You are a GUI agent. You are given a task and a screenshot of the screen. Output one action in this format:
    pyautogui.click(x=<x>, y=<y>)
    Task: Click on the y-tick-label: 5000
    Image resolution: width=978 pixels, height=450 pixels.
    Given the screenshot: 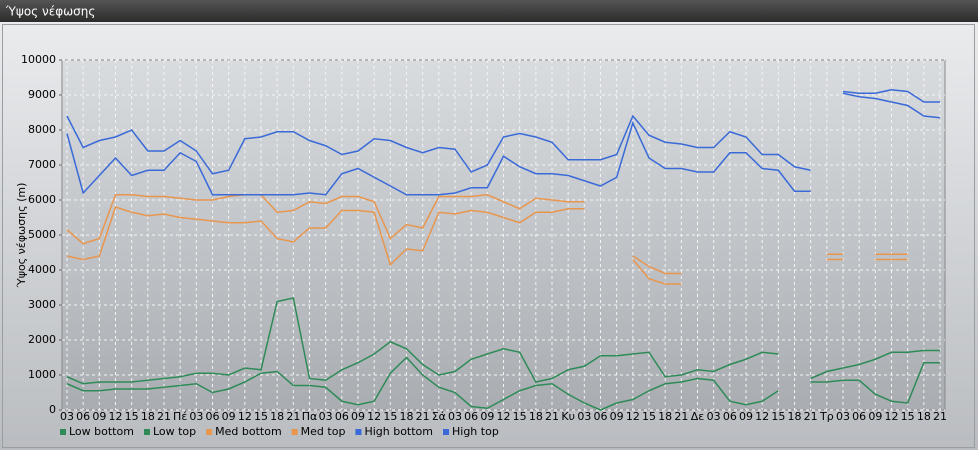 What is the action you would take?
    pyautogui.click(x=42, y=234)
    